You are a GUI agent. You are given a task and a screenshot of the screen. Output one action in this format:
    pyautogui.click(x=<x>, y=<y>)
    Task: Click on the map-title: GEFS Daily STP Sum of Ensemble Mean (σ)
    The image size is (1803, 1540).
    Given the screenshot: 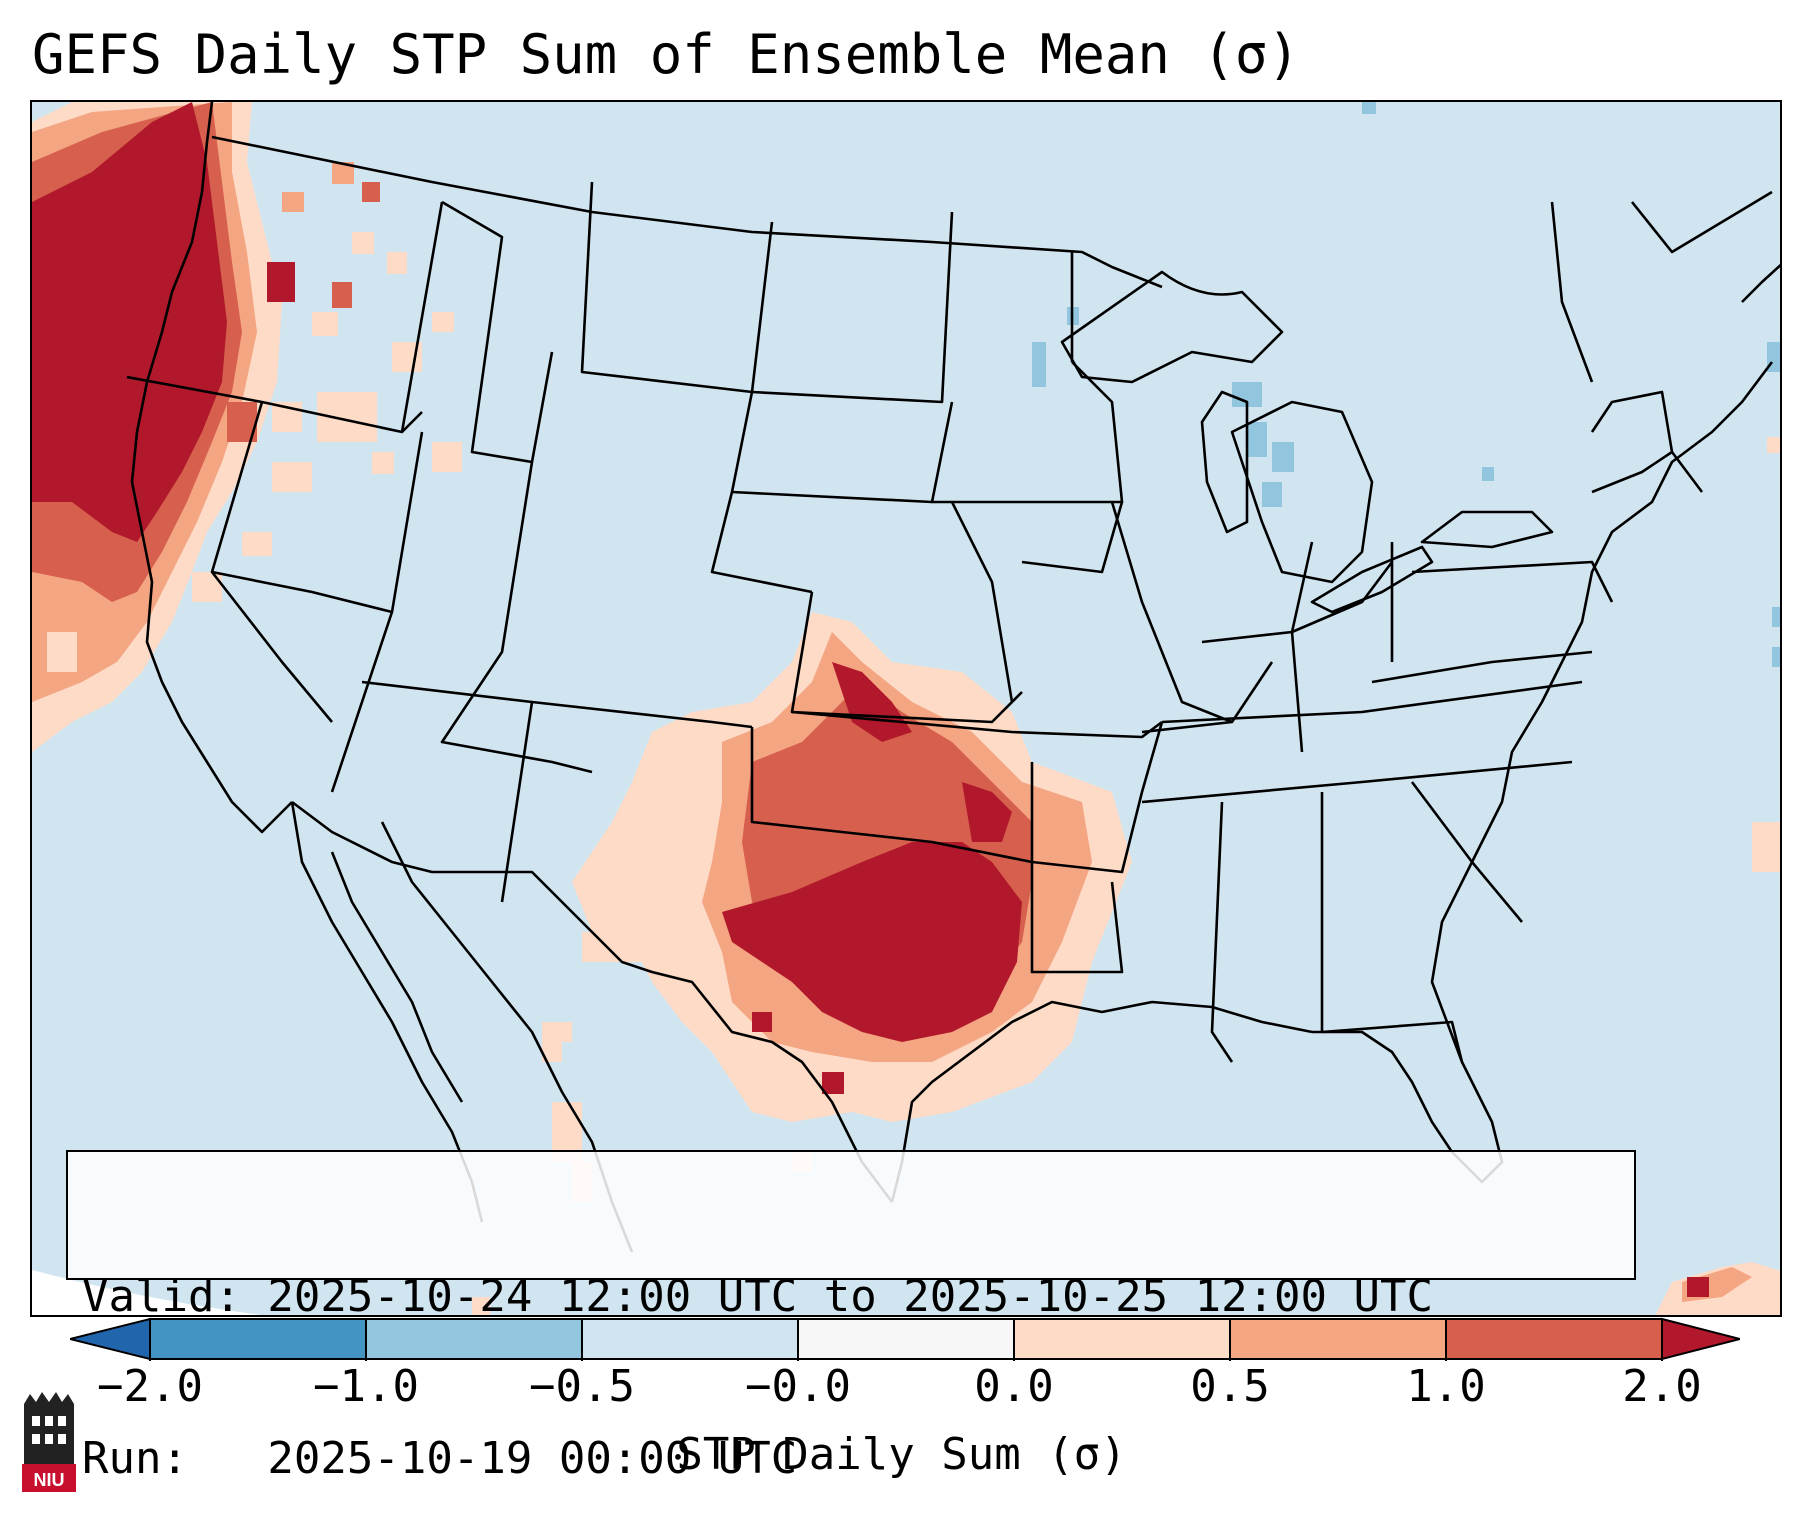 What is the action you would take?
    pyautogui.click(x=666, y=54)
    